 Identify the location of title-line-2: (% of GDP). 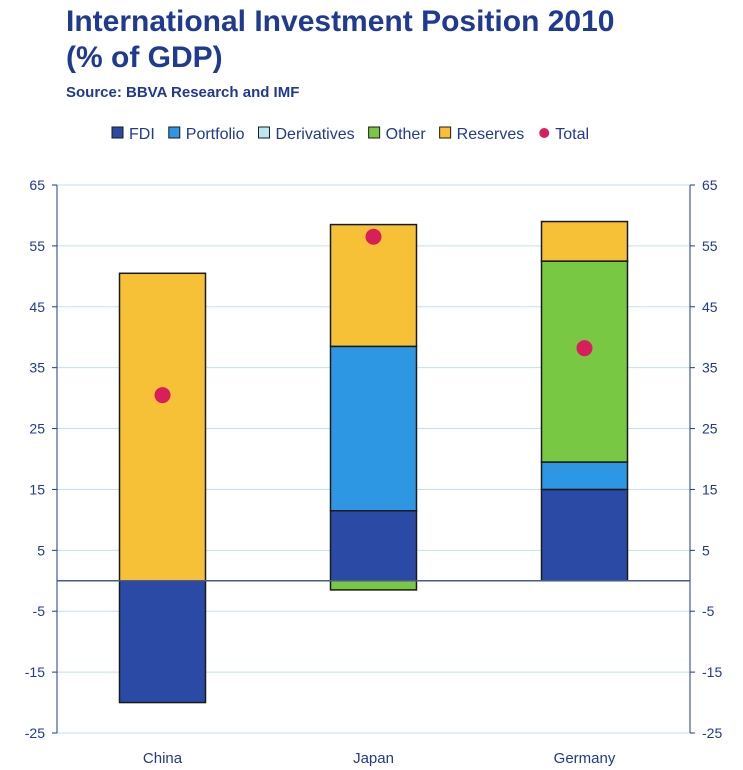
(144, 57).